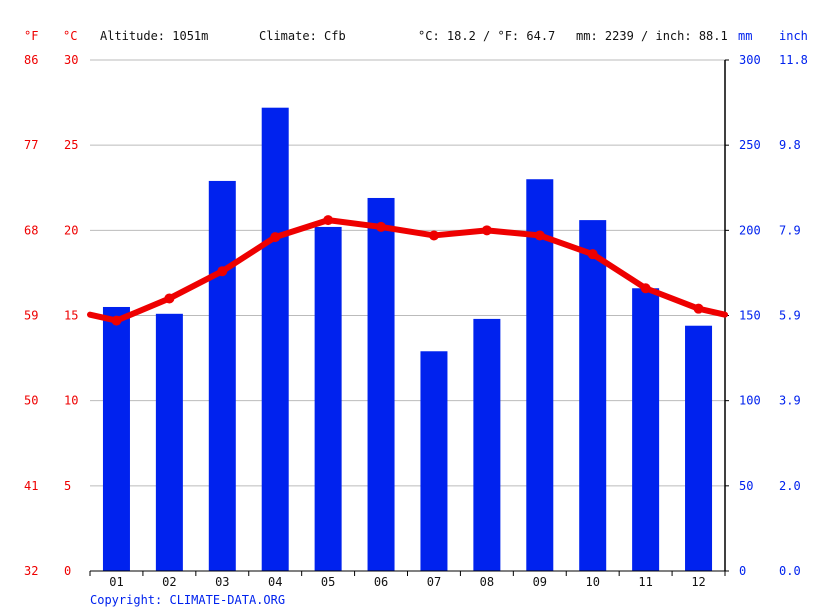 This screenshot has height=616, width=815. What do you see at coordinates (328, 582) in the screenshot?
I see `month-tick-label: 05` at bounding box center [328, 582].